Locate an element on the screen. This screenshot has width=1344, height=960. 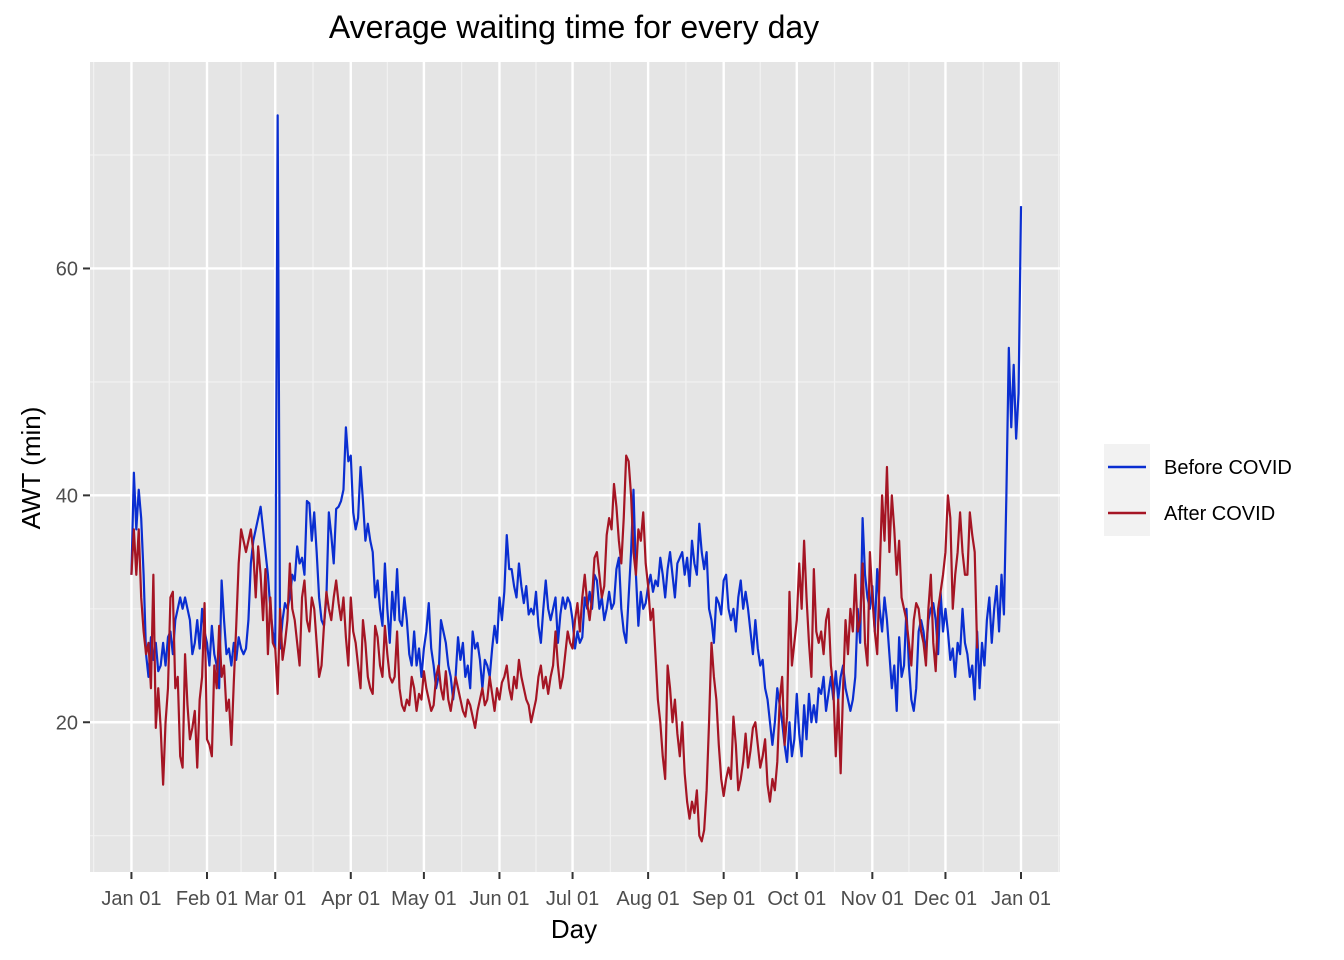
x-axis-title: Day is located at coordinates (574, 929).